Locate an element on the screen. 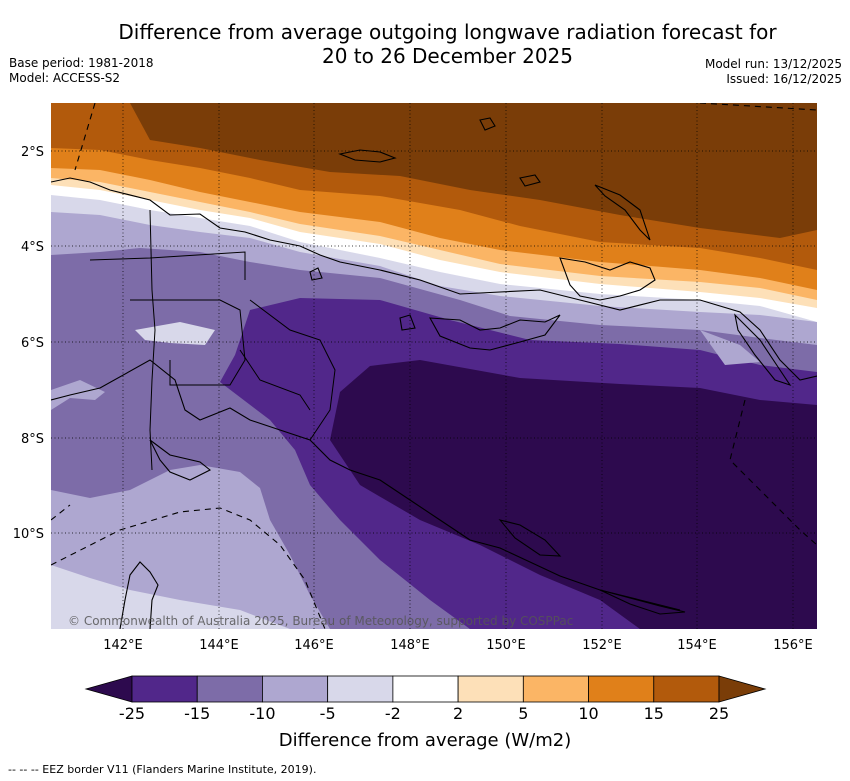 The image size is (850, 781). province-borders is located at coordinates (212, 340).